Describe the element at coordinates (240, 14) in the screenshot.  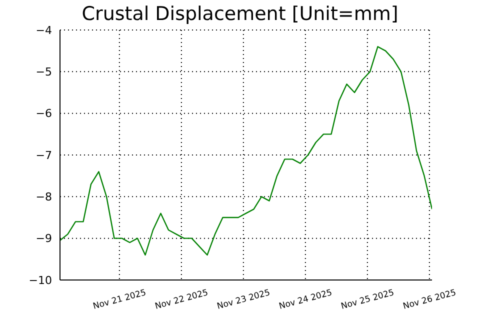
I see `chart-title: Crustal Displacement [Unit=mm]` at that location.